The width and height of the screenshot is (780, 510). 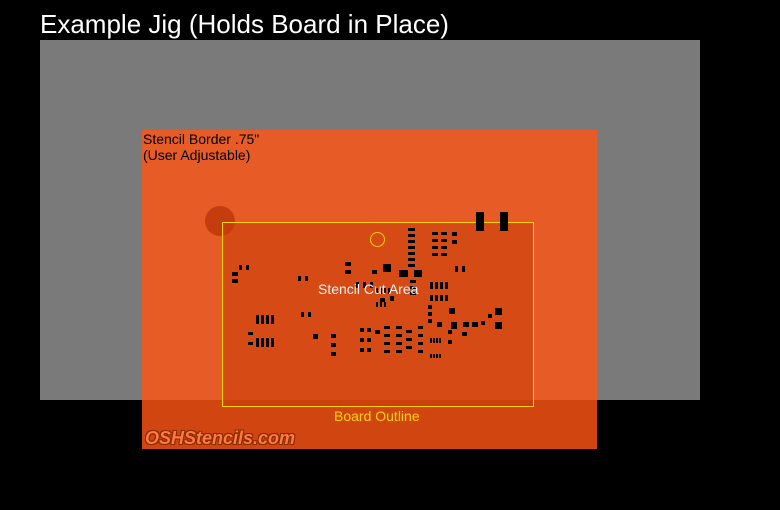 I want to click on drill-hole-circle, so click(x=377, y=239).